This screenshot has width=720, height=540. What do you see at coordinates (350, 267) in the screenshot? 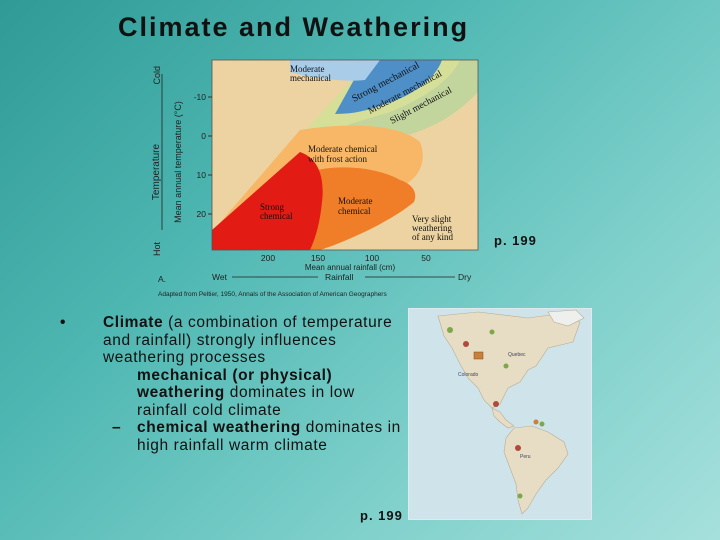
I see `x-axis-label: Mean annual rainfall (cm)` at bounding box center [350, 267].